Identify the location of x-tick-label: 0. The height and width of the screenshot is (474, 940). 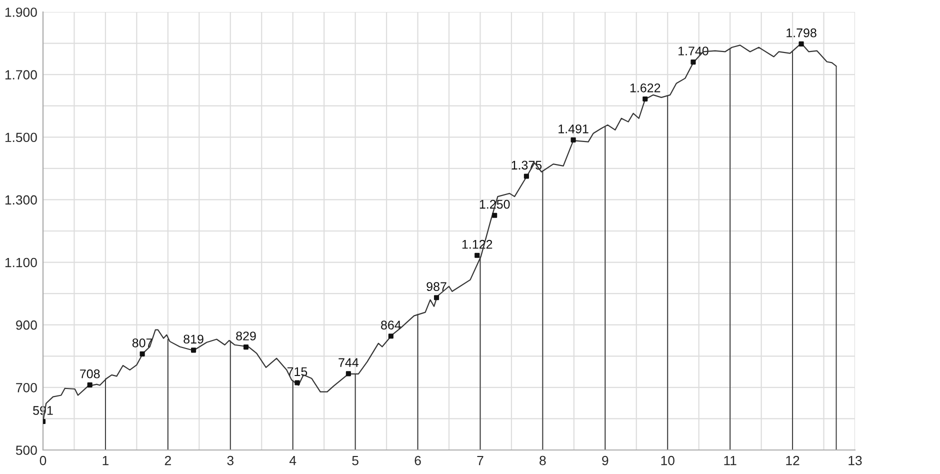
(43, 461).